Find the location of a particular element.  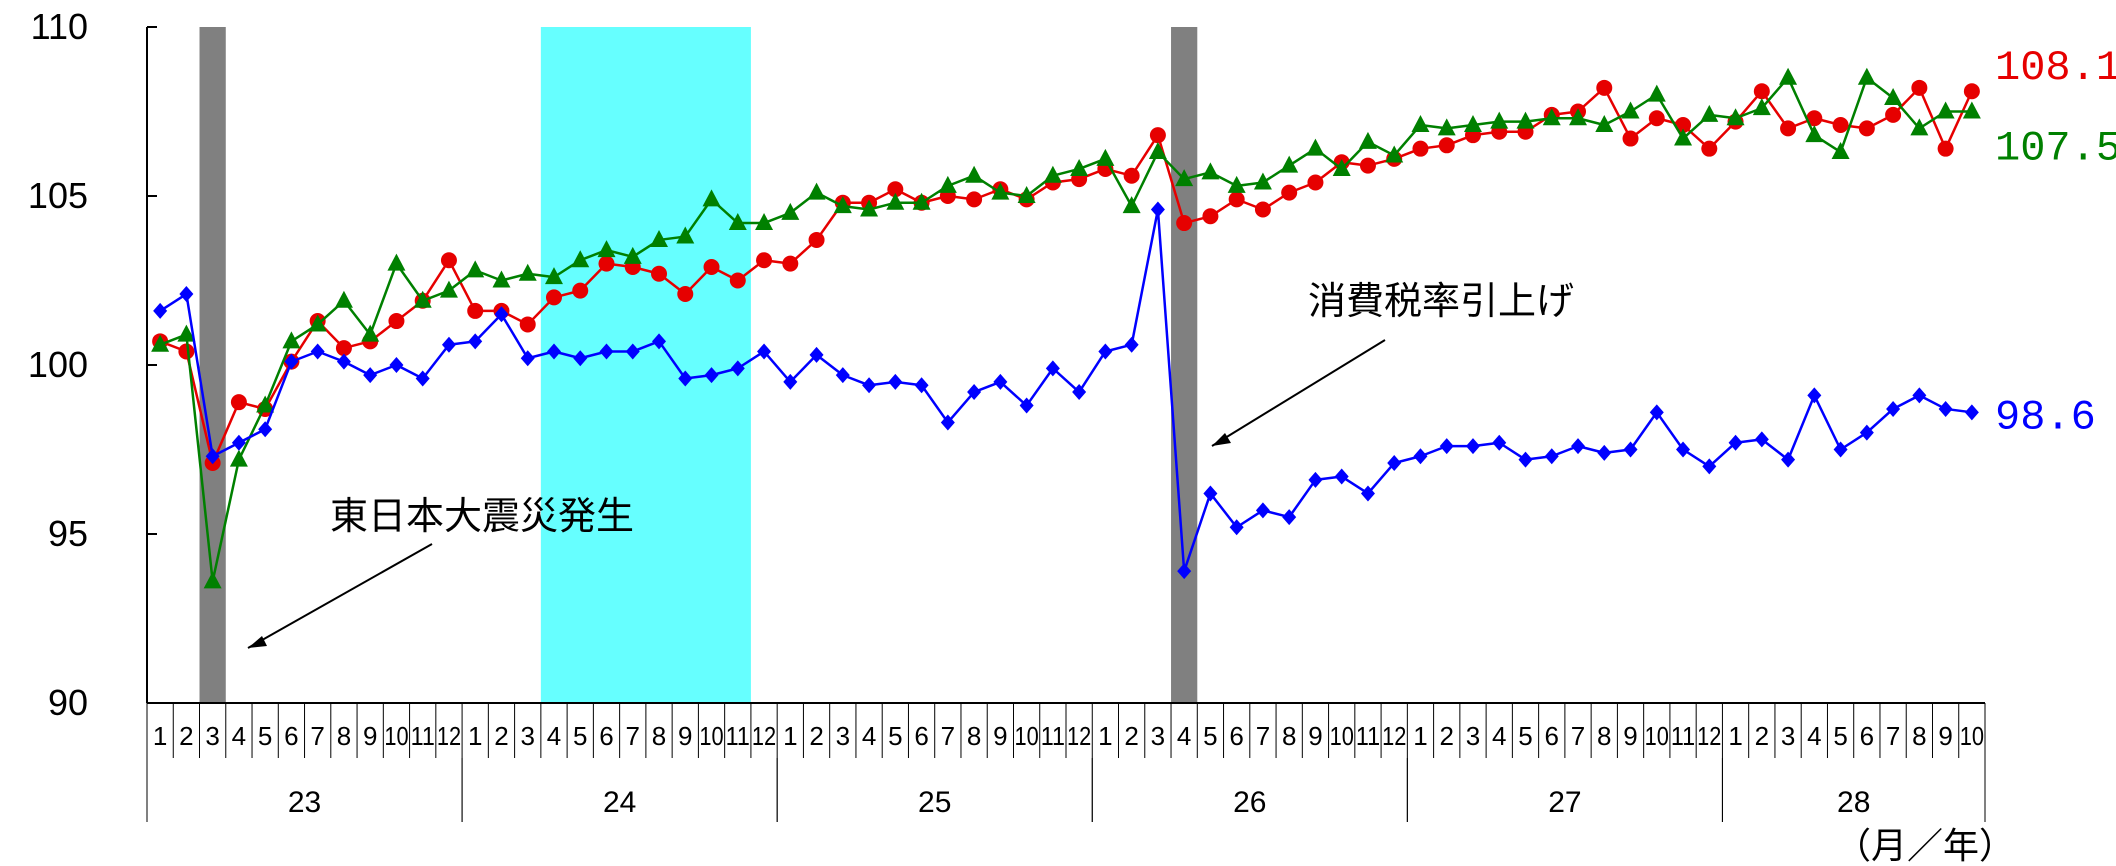

month-label: 2 is located at coordinates (816, 736).